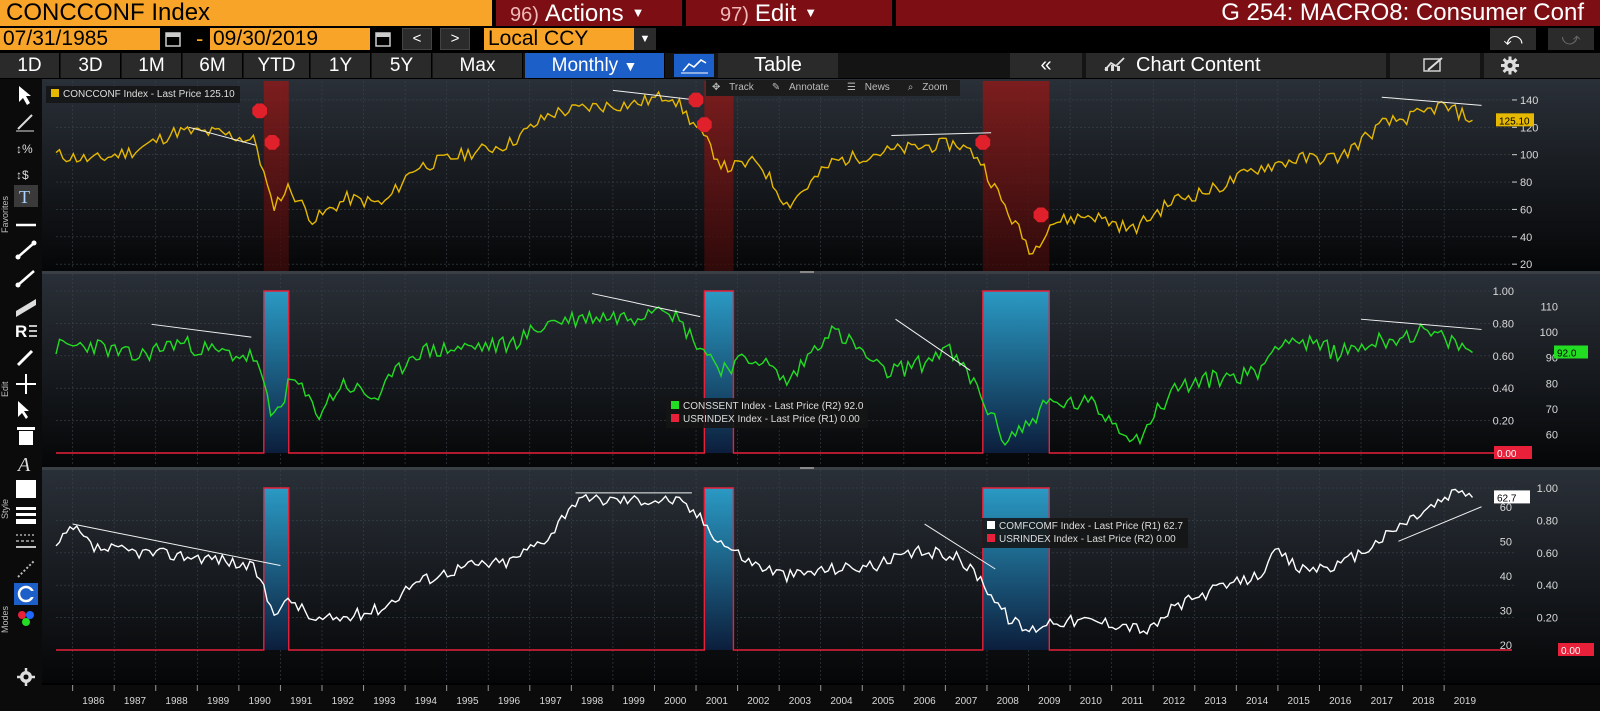  I want to click on cursor-icon, so click(26, 94).